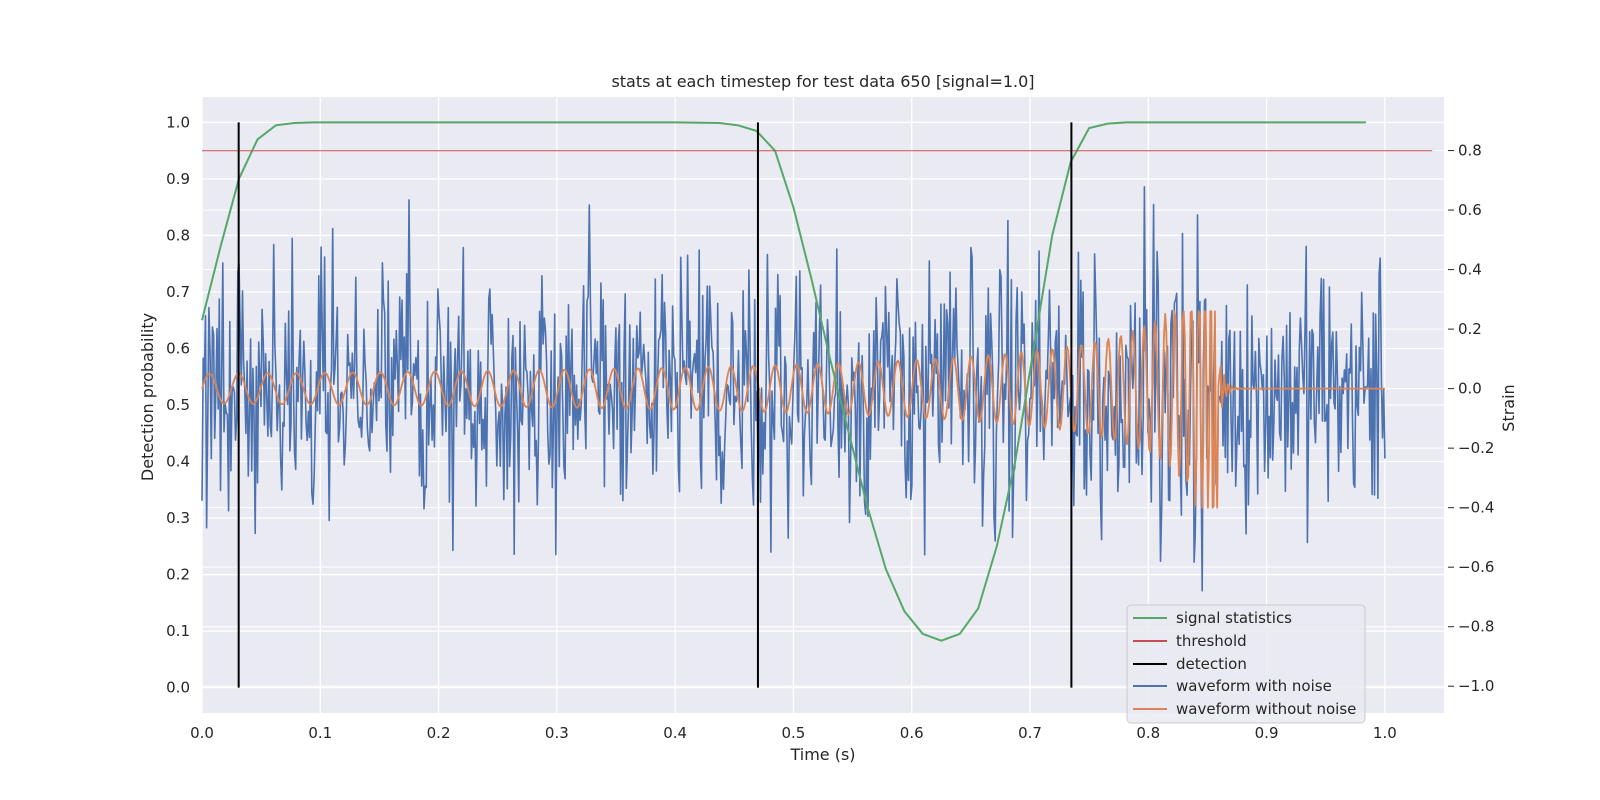 The width and height of the screenshot is (1600, 800). I want to click on legend-label-waveform-with-noise: waveform with noise, so click(1254, 686).